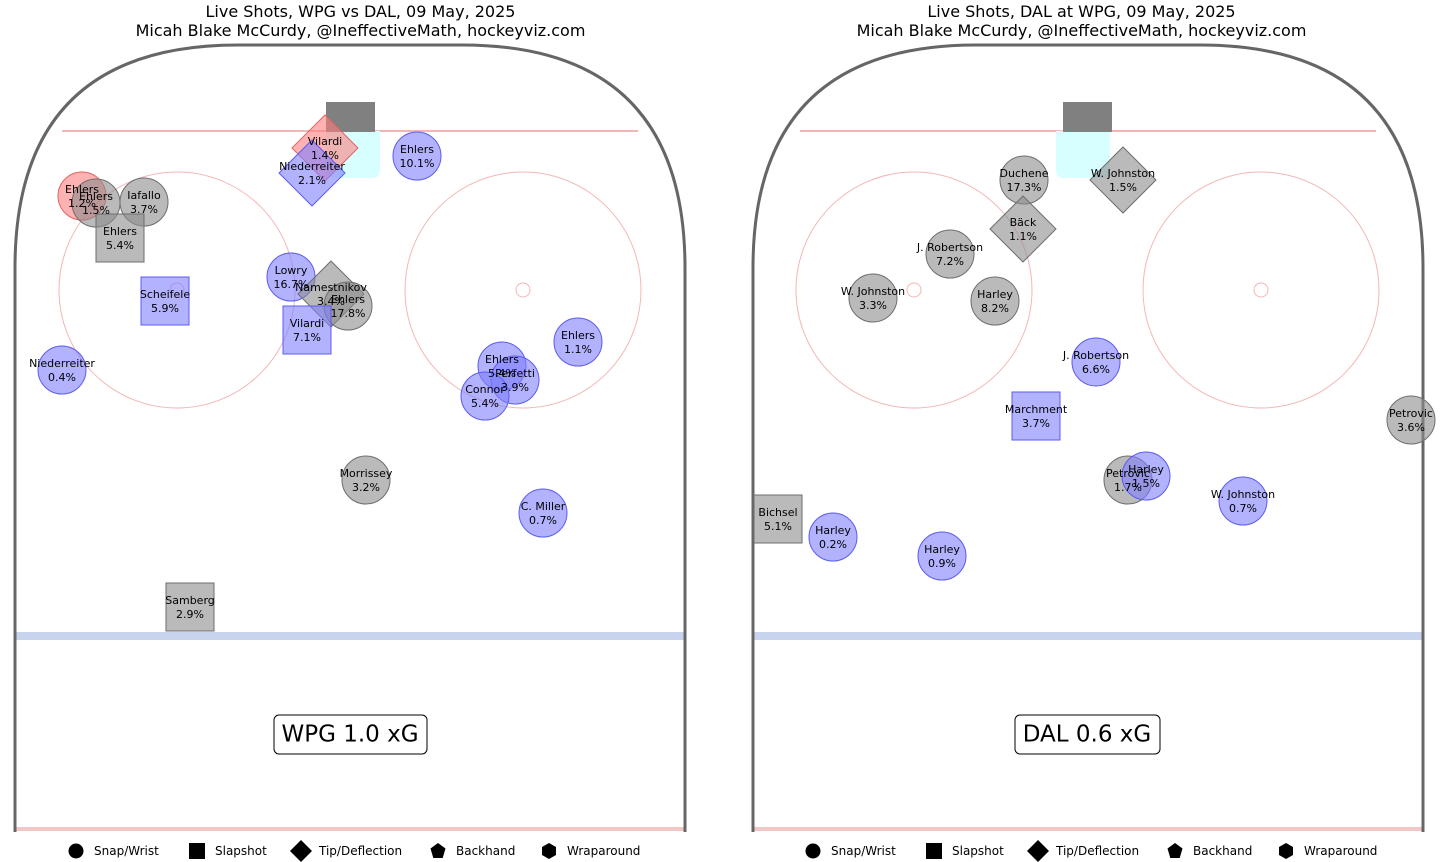  Describe the element at coordinates (950, 261) in the screenshot. I see `shot-xg-label: 7.2%` at that location.